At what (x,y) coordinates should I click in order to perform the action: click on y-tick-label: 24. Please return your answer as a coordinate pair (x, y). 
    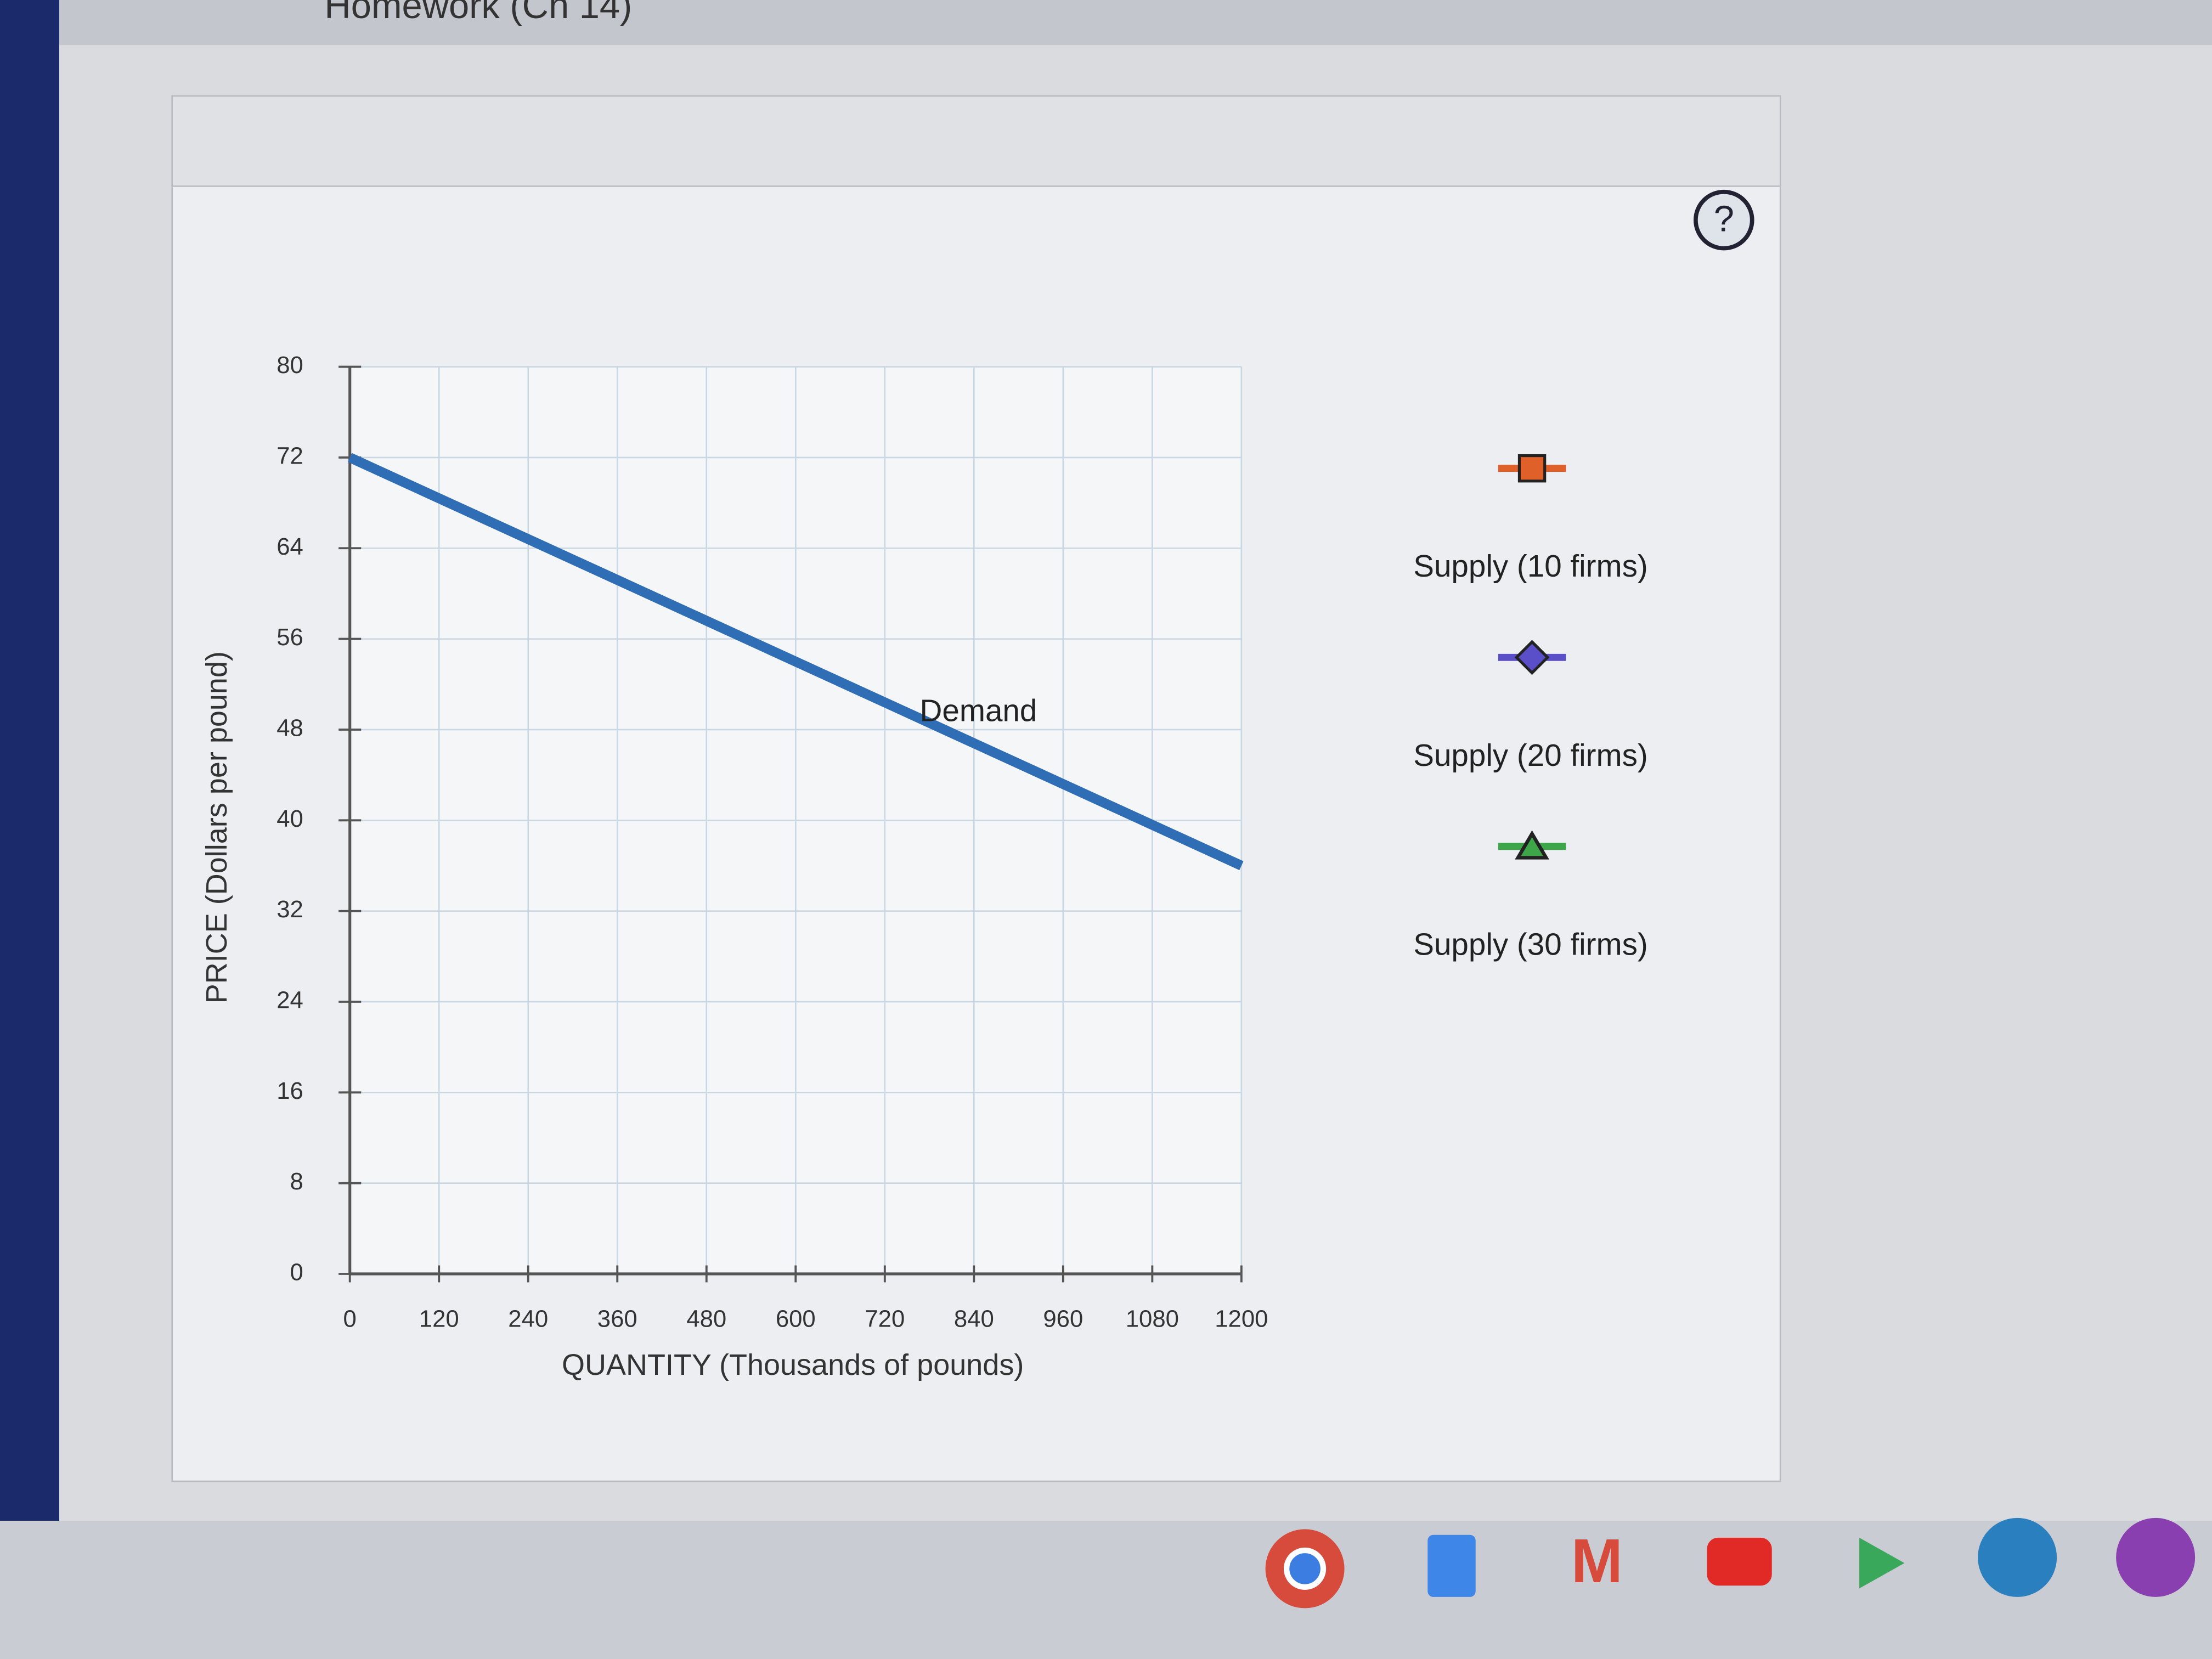
    Looking at the image, I should click on (289, 1000).